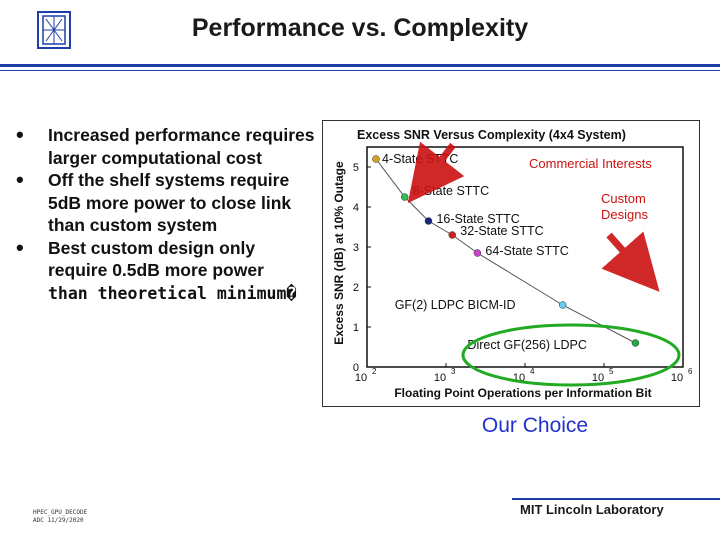 The width and height of the screenshot is (720, 540). Describe the element at coordinates (624, 214) in the screenshot. I see `annotation-custom-word: Designs` at that location.